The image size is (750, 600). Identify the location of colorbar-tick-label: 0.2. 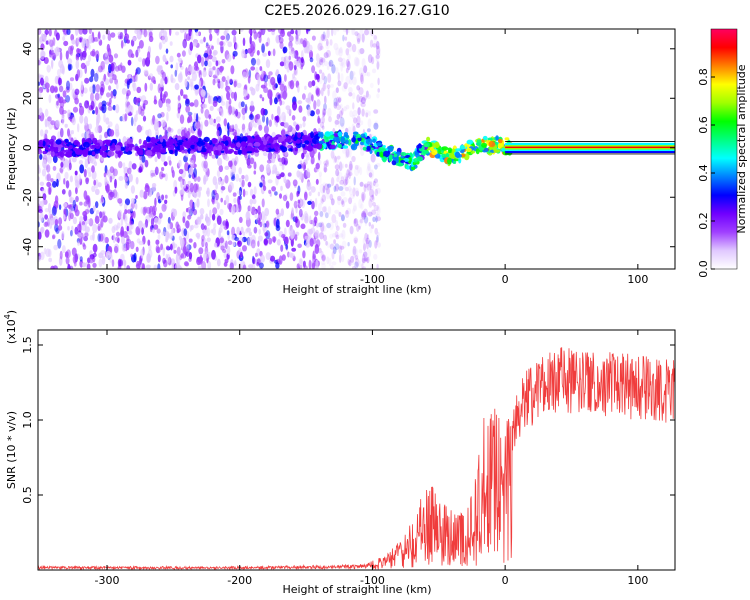
(703, 221).